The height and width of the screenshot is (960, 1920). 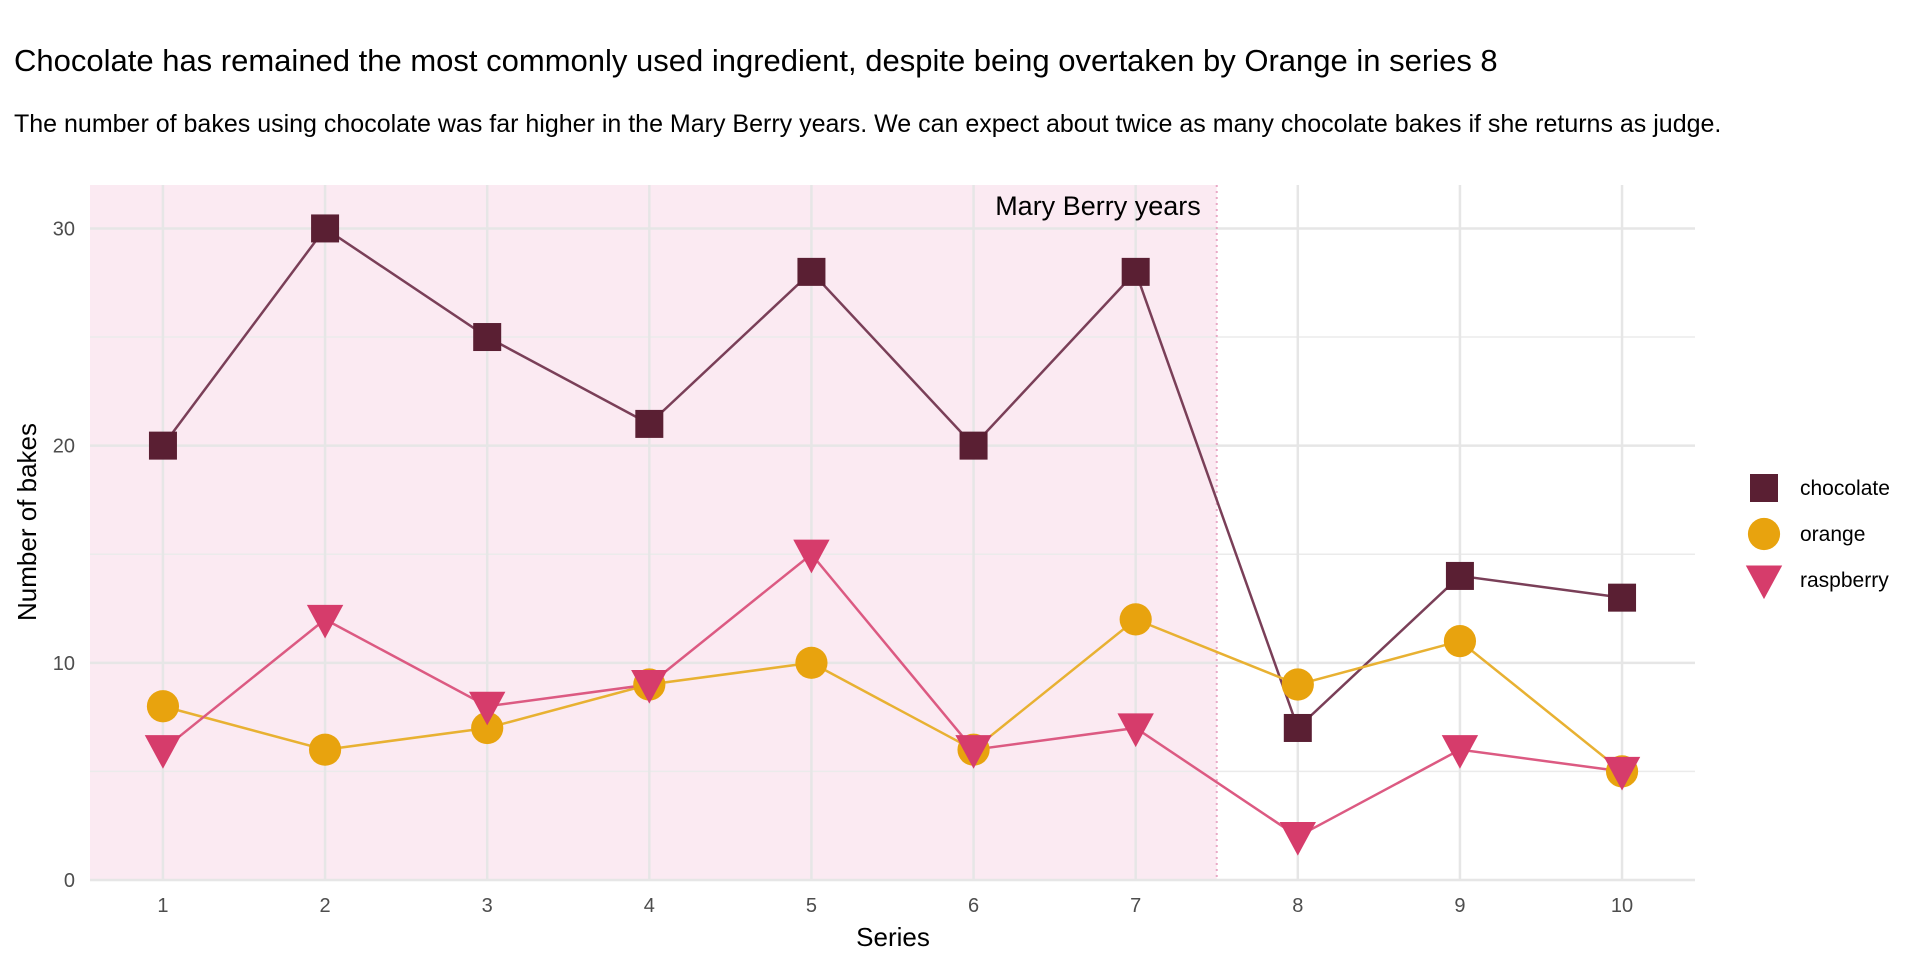 What do you see at coordinates (64, 447) in the screenshot?
I see `y-tick-label: 20` at bounding box center [64, 447].